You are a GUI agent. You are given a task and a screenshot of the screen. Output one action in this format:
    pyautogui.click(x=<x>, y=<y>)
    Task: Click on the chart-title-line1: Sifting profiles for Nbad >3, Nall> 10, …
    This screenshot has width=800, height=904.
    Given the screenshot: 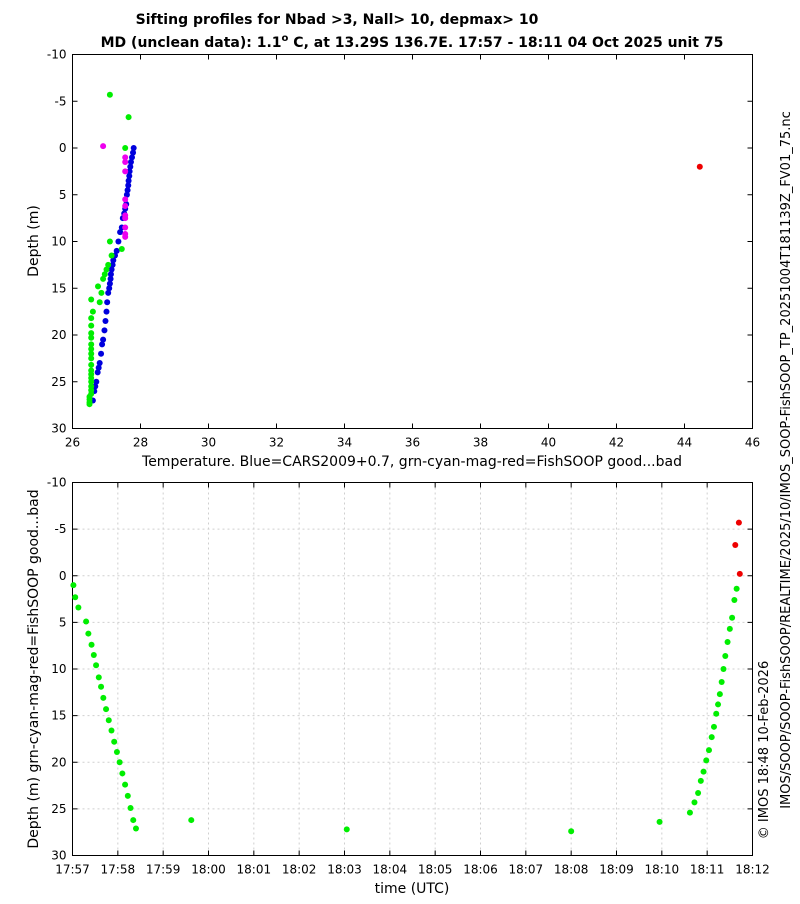 What is the action you would take?
    pyautogui.click(x=337, y=20)
    